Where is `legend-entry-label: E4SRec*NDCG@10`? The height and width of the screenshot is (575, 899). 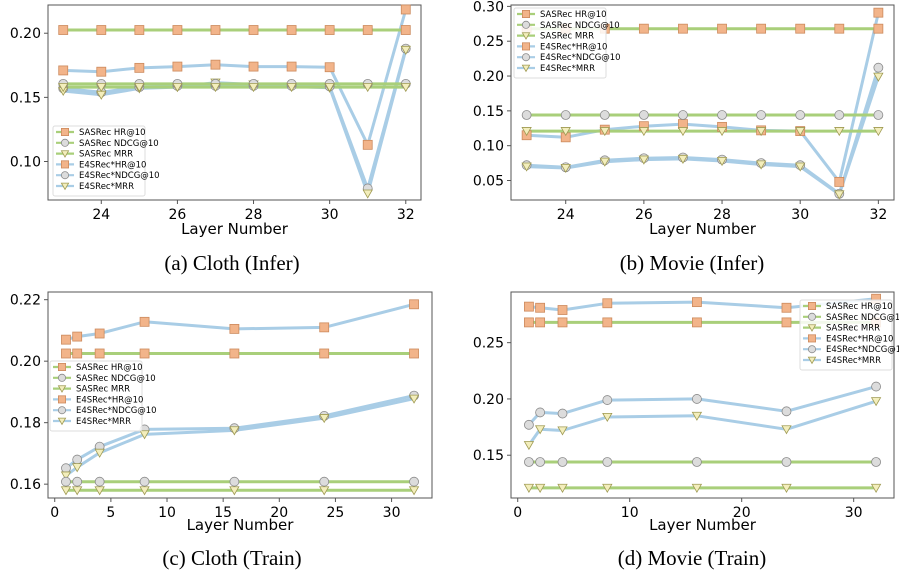
legend-entry-label: E4SRec*NDCG@10 is located at coordinates (862, 350).